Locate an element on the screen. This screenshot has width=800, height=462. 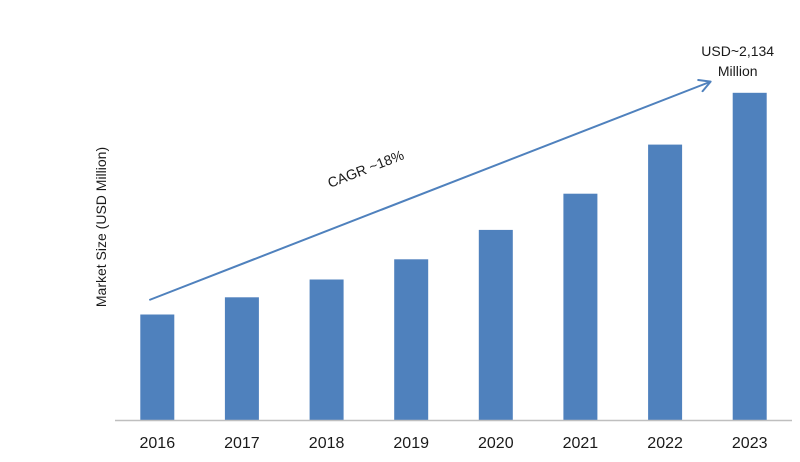
x-tick-label-2017: 2017 is located at coordinates (242, 443).